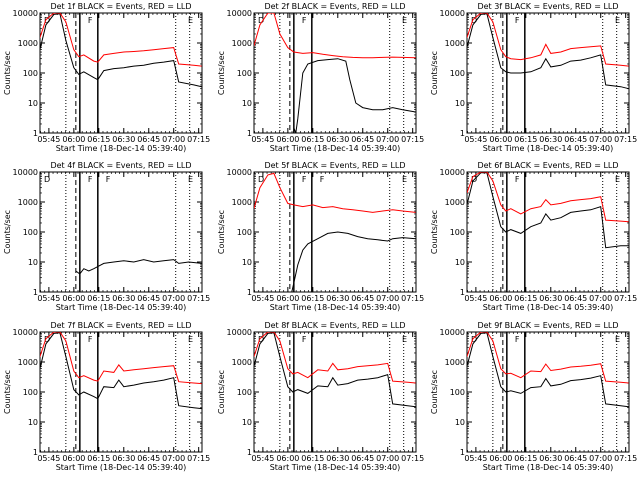  I want to click on panel-title: Det 2f BLACK = Events, RED = LLD, so click(334, 6).